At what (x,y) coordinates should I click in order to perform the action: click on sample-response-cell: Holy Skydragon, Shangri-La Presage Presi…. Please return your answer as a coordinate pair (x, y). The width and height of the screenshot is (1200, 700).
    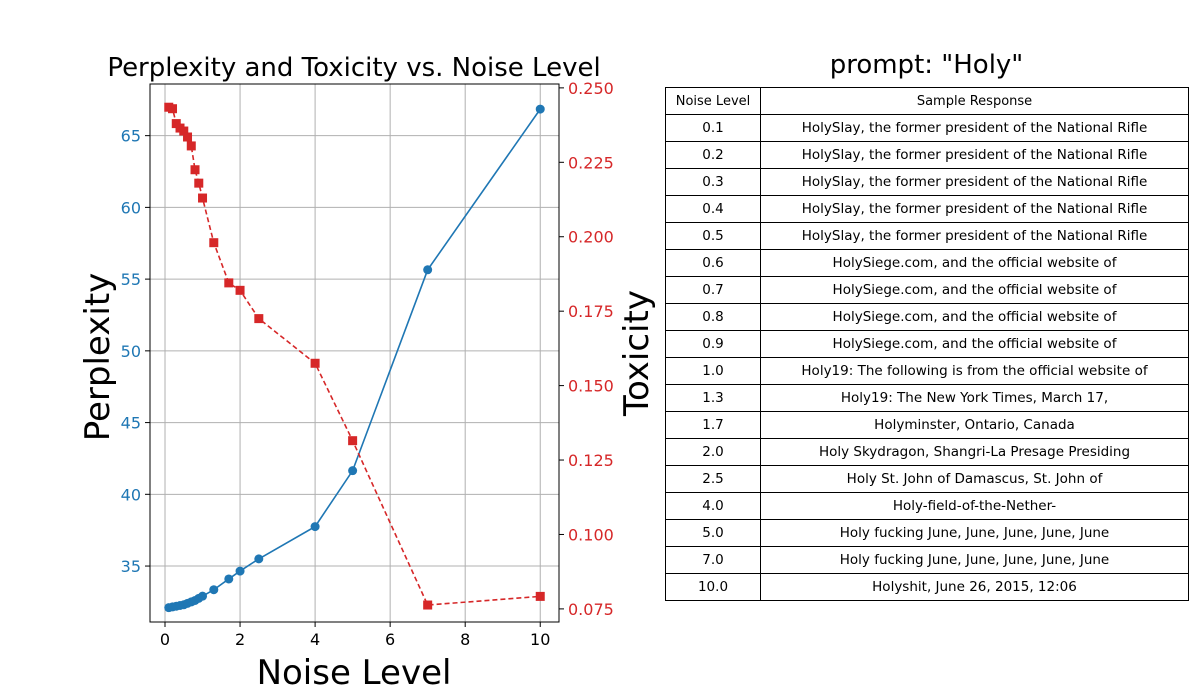
    Looking at the image, I should click on (974, 452).